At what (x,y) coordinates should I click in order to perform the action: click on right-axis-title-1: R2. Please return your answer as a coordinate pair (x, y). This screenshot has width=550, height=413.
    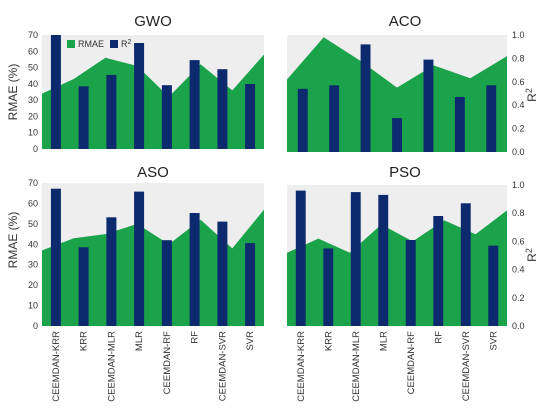
    Looking at the image, I should click on (531, 95).